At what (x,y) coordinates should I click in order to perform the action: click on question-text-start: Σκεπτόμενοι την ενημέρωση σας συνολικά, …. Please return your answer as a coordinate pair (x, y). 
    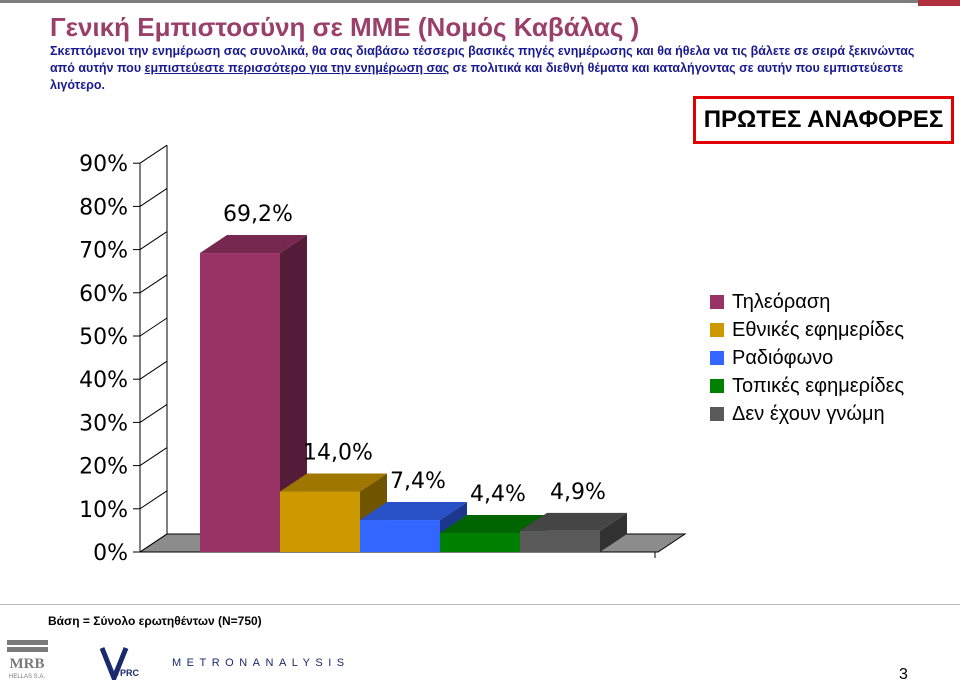
    Looking at the image, I should click on (482, 59).